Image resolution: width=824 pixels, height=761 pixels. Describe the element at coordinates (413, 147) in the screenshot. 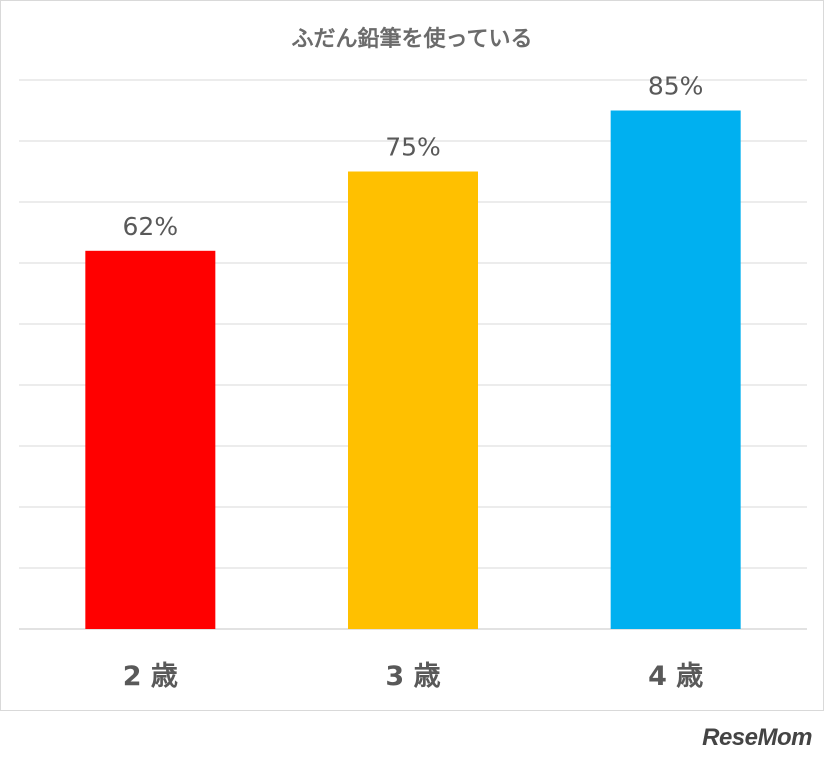

I see `data-label-2: 75%` at that location.